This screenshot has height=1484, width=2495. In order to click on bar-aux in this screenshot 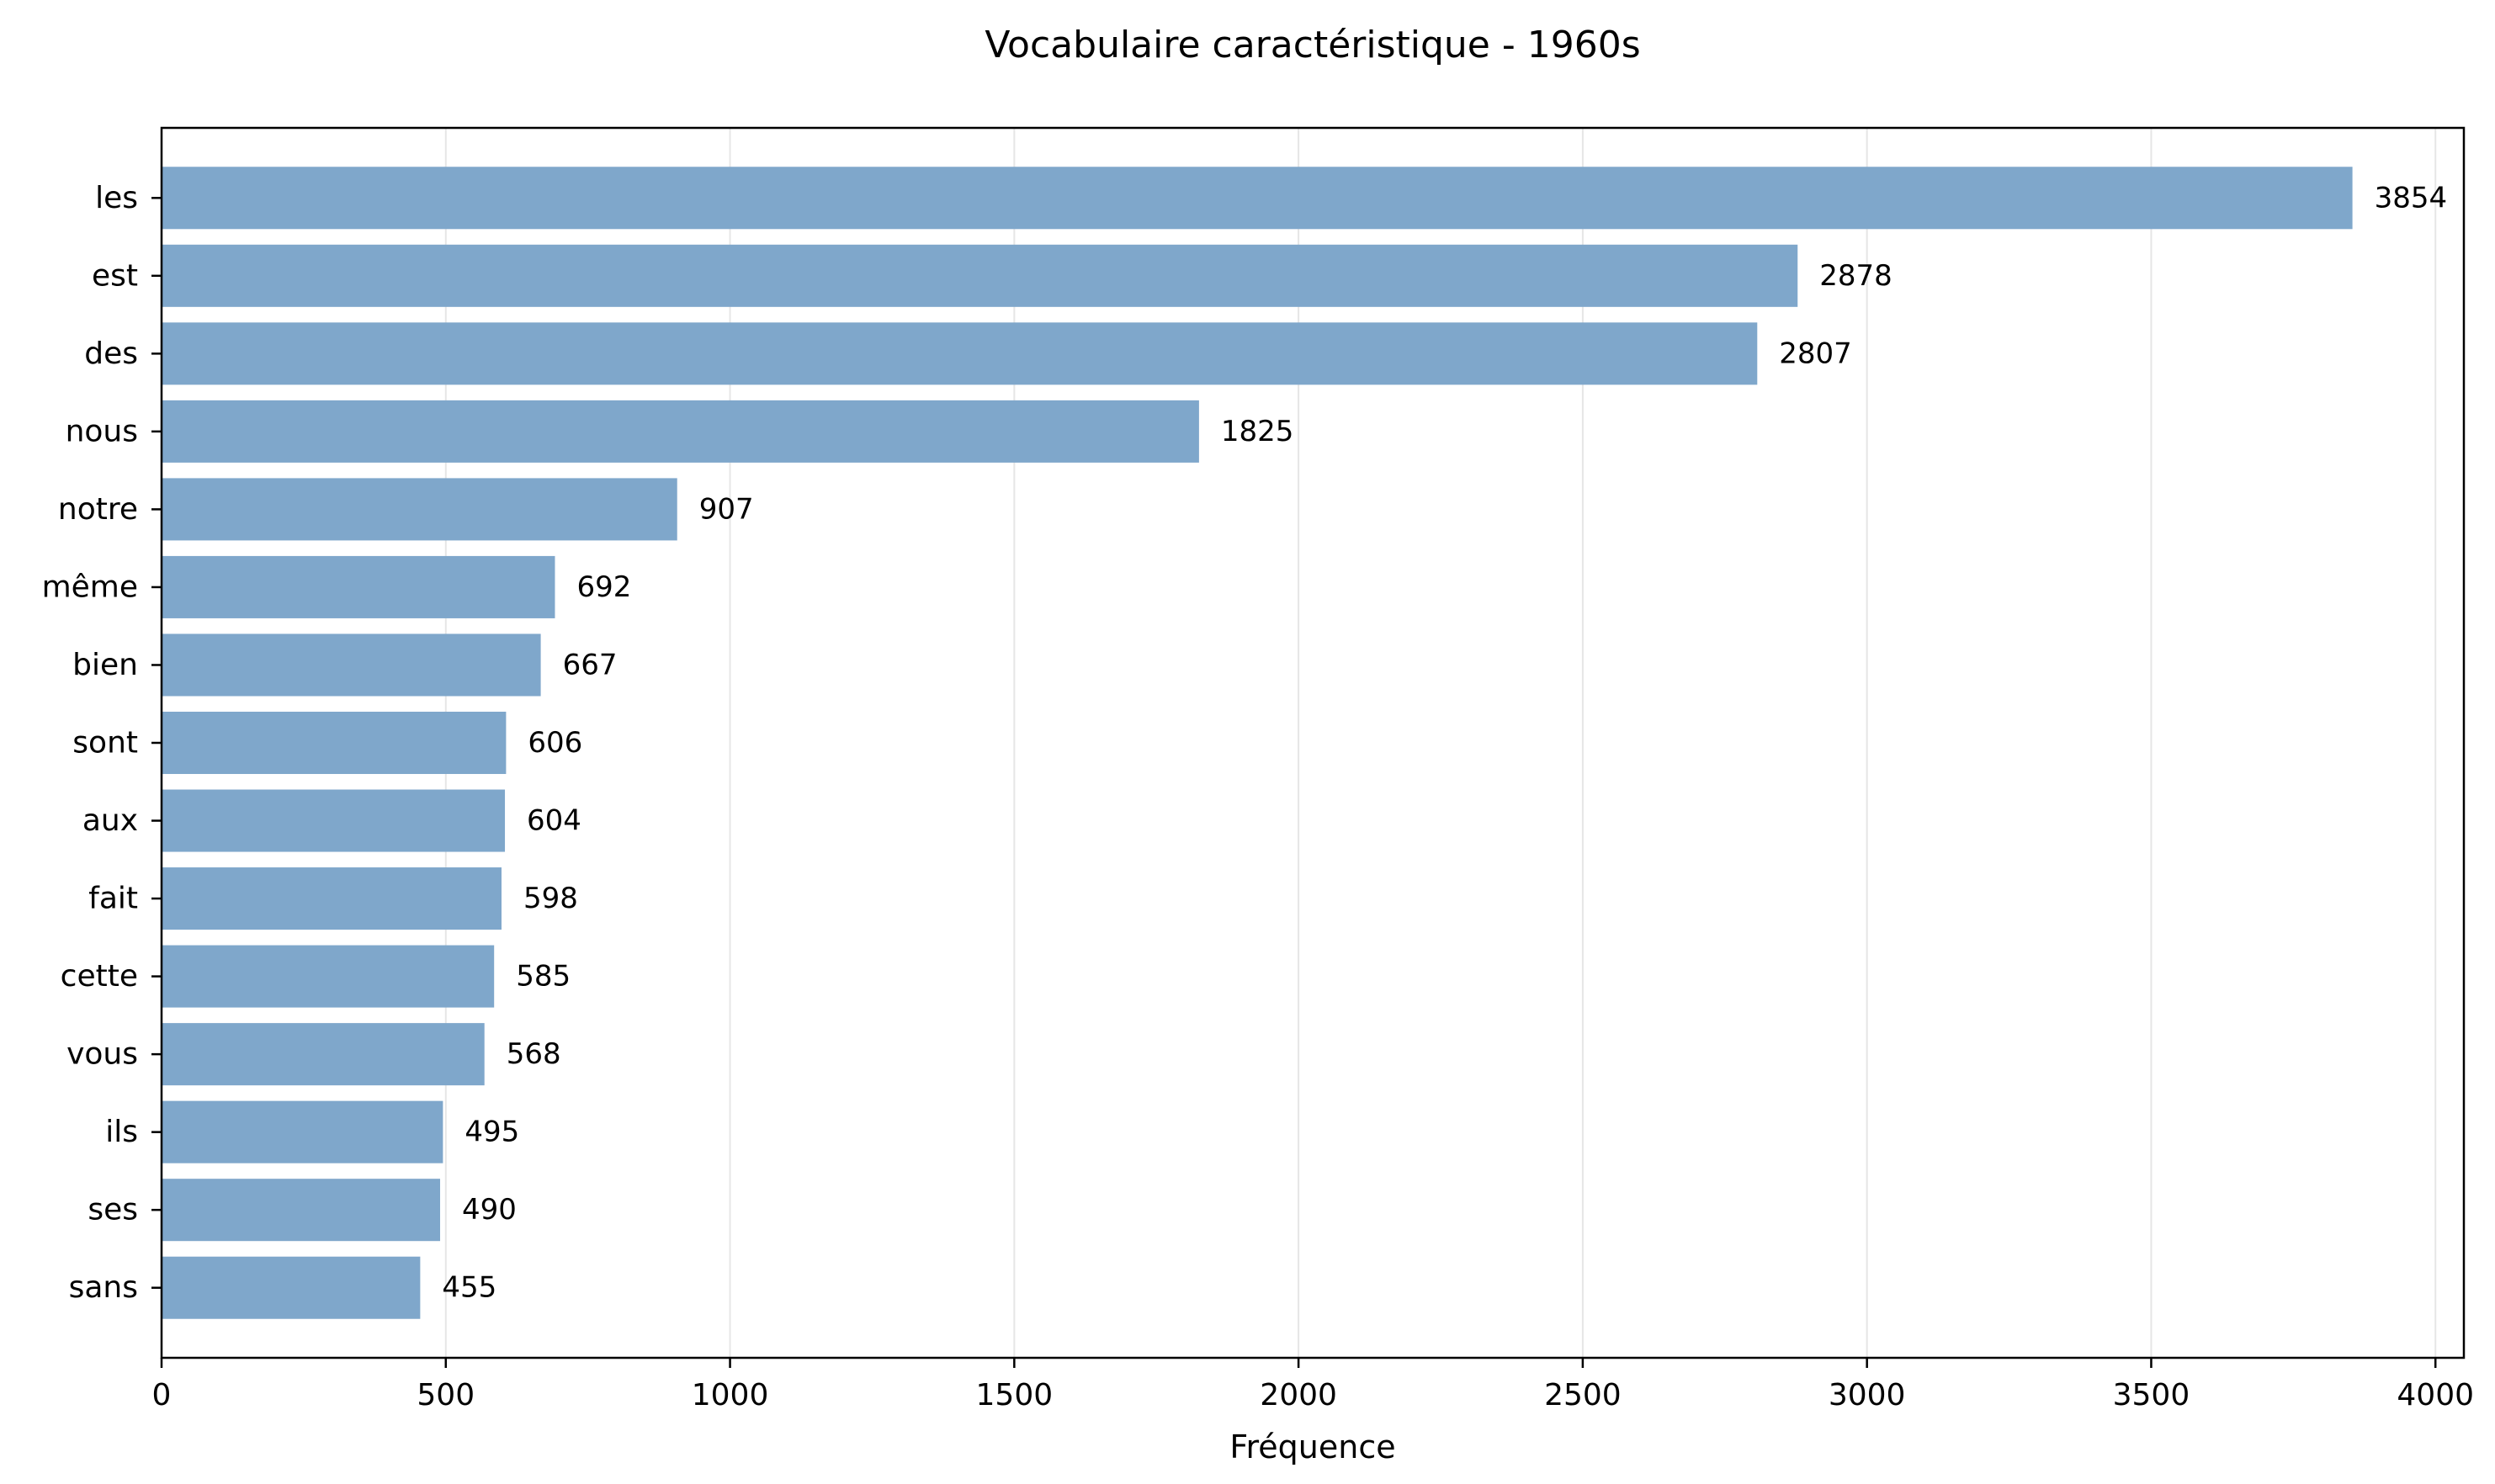, I will do `click(334, 820)`.